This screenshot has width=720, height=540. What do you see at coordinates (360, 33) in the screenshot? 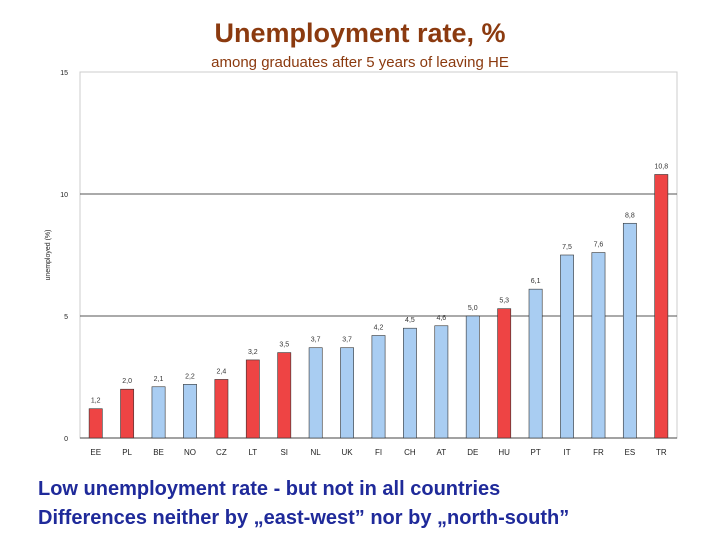
I see `page-title: Unemployment rate, %` at bounding box center [360, 33].